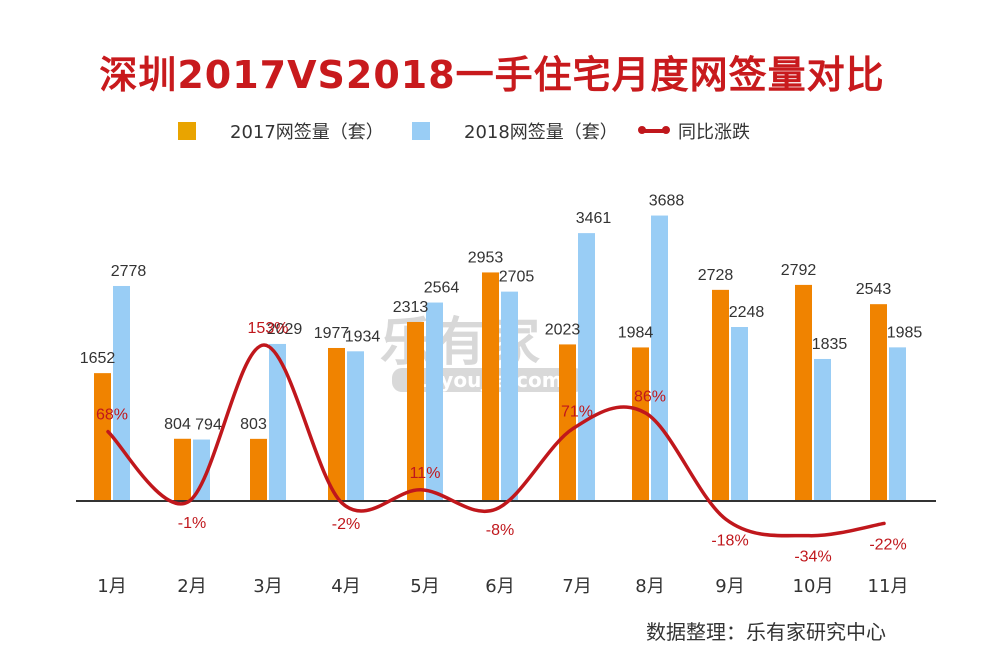  Describe the element at coordinates (541, 132) in the screenshot. I see `legend-label-2018: 2018网签量（套）` at that location.